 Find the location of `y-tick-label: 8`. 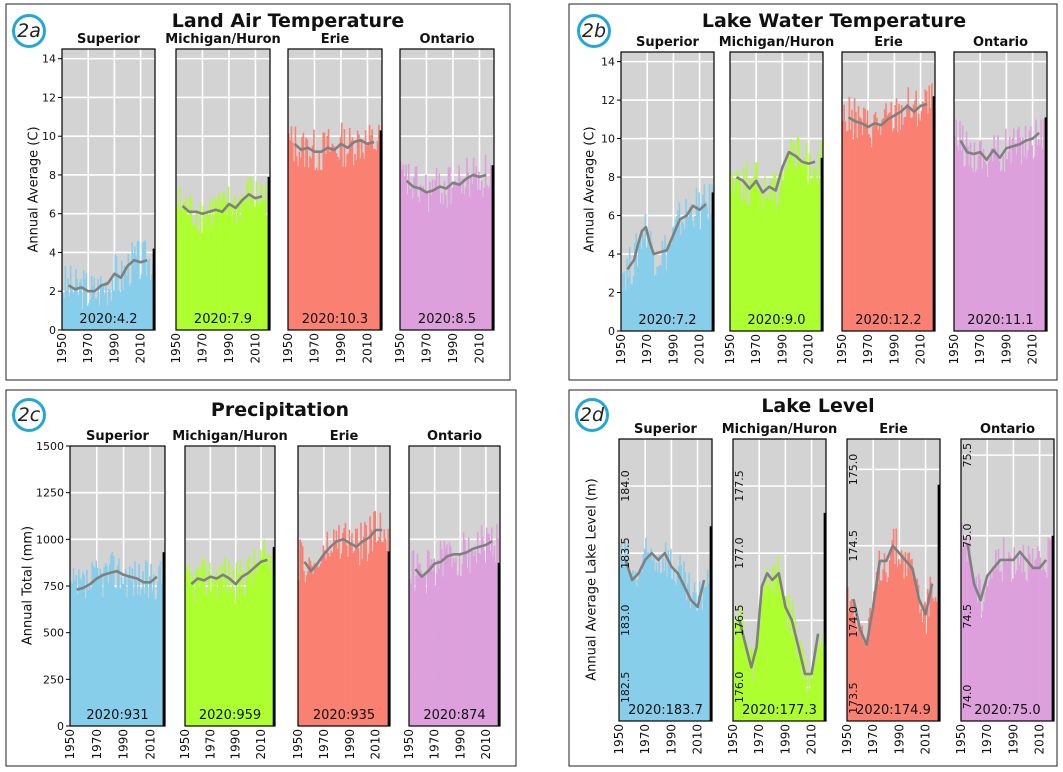

y-tick-label: 8 is located at coordinates (611, 177).